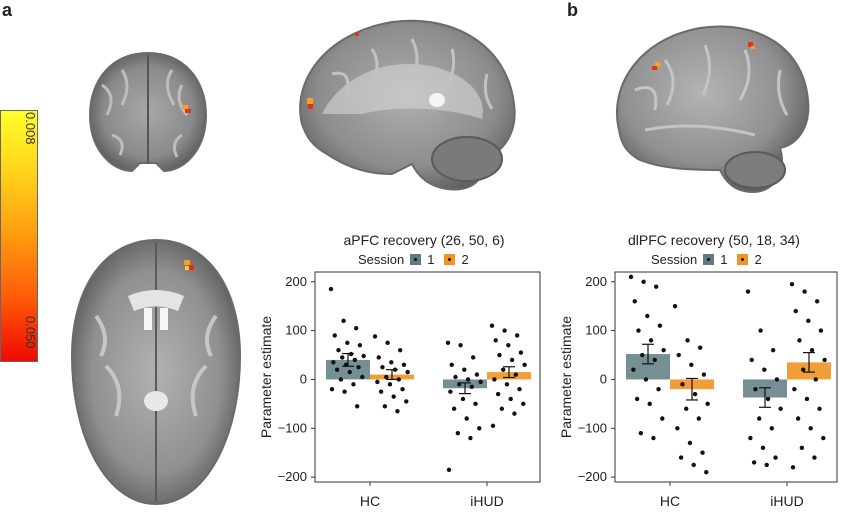  I want to click on legend-label-session2: 2, so click(465, 259).